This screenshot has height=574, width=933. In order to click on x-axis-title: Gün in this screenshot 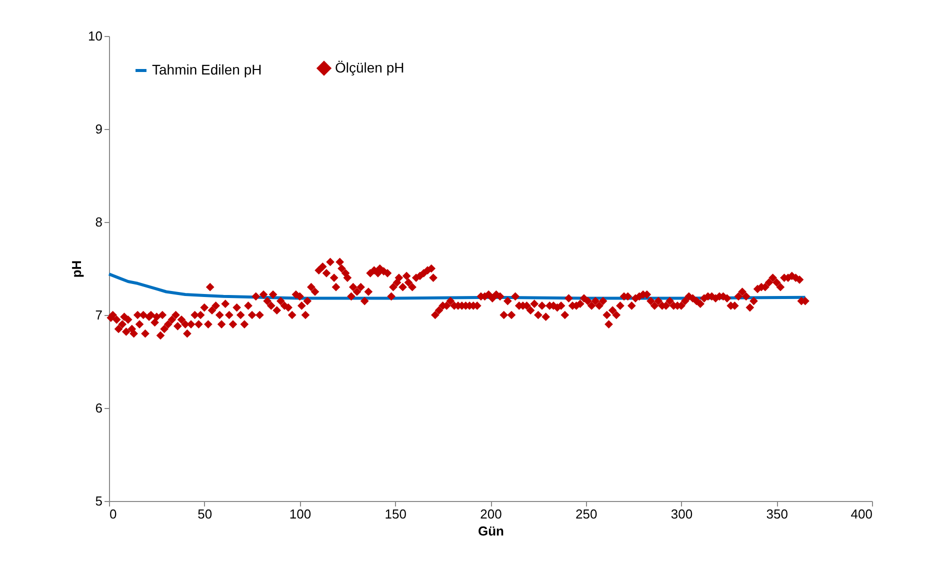, I will do `click(491, 531)`.